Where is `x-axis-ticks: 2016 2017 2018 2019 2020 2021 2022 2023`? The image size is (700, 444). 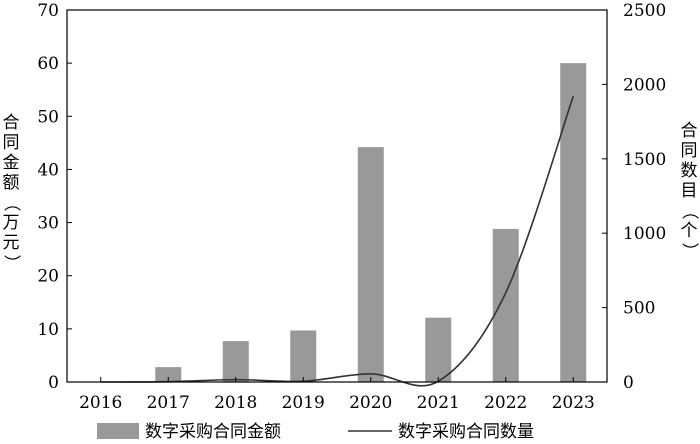
x-axis-ticks: 2016 2017 2018 2019 2020 2021 2022 2023 is located at coordinates (337, 395).